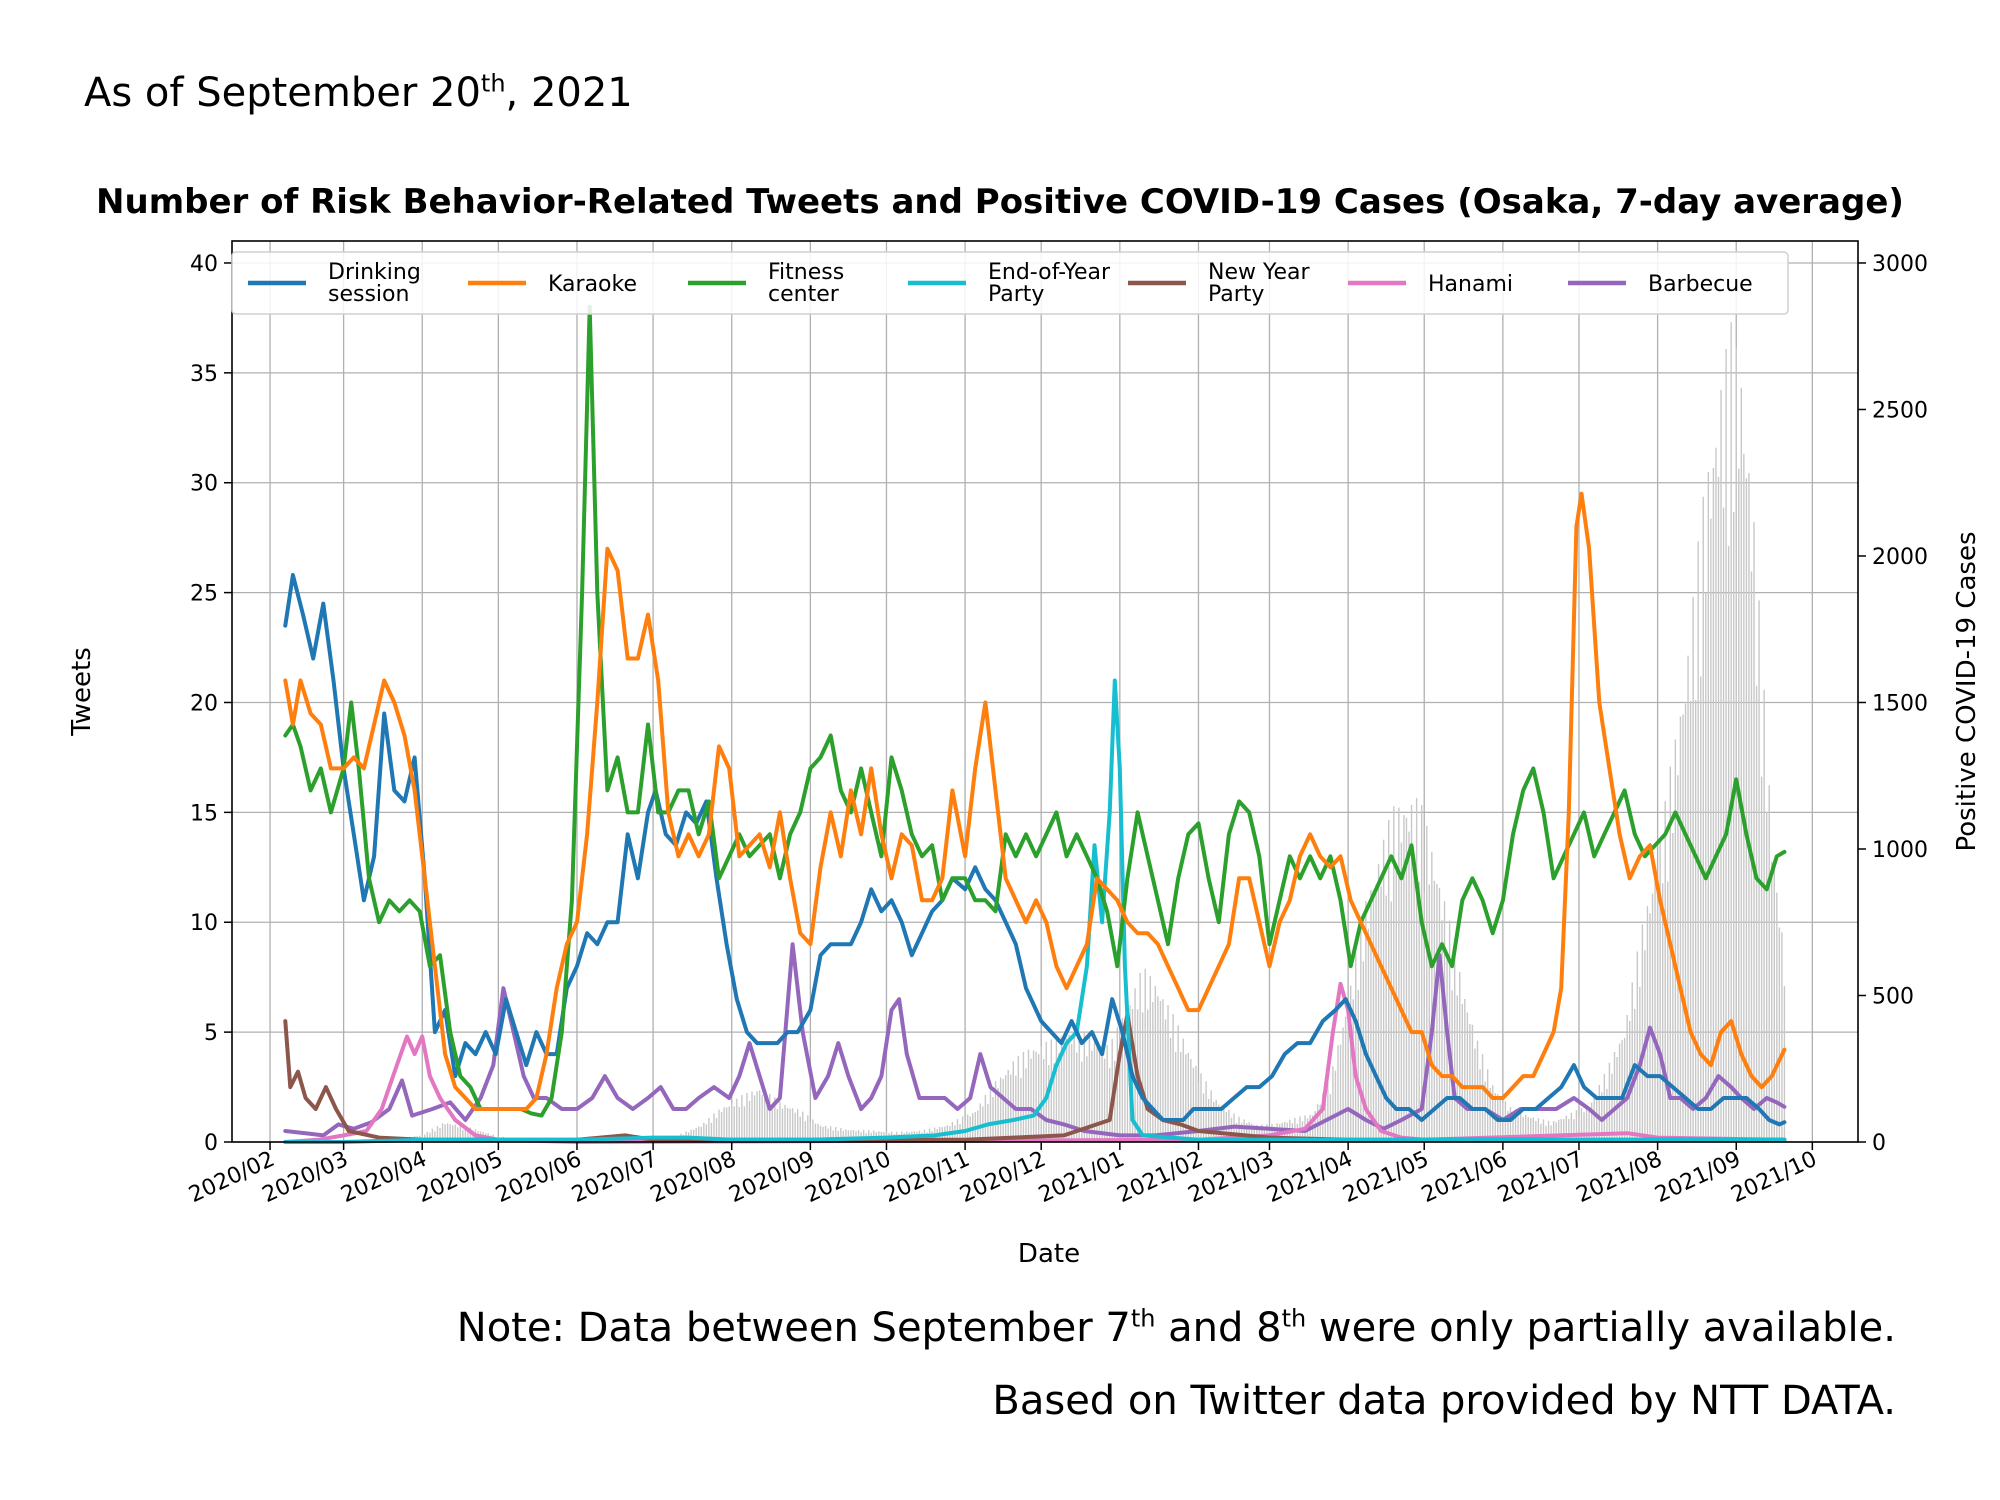  What do you see at coordinates (614, 1177) in the screenshot?
I see `x-tick-label: 2020/07` at bounding box center [614, 1177].